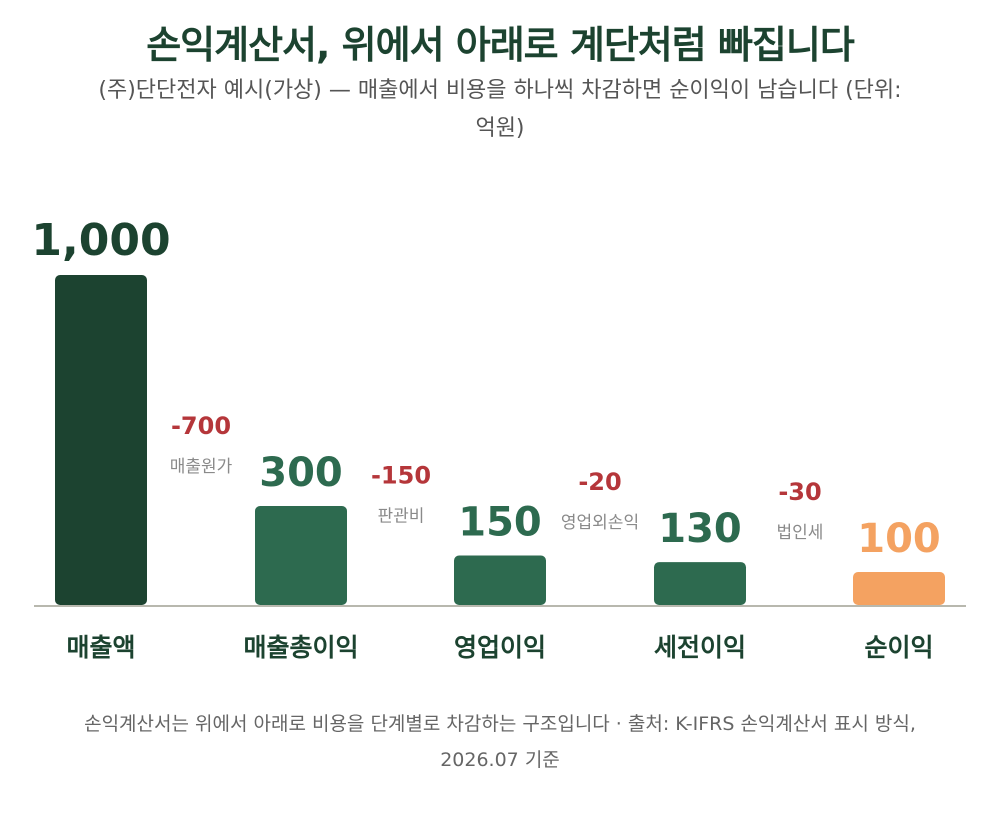 Image resolution: width=1000 pixels, height=824 pixels. I want to click on deduction-name-label: 판관비, so click(401, 517).